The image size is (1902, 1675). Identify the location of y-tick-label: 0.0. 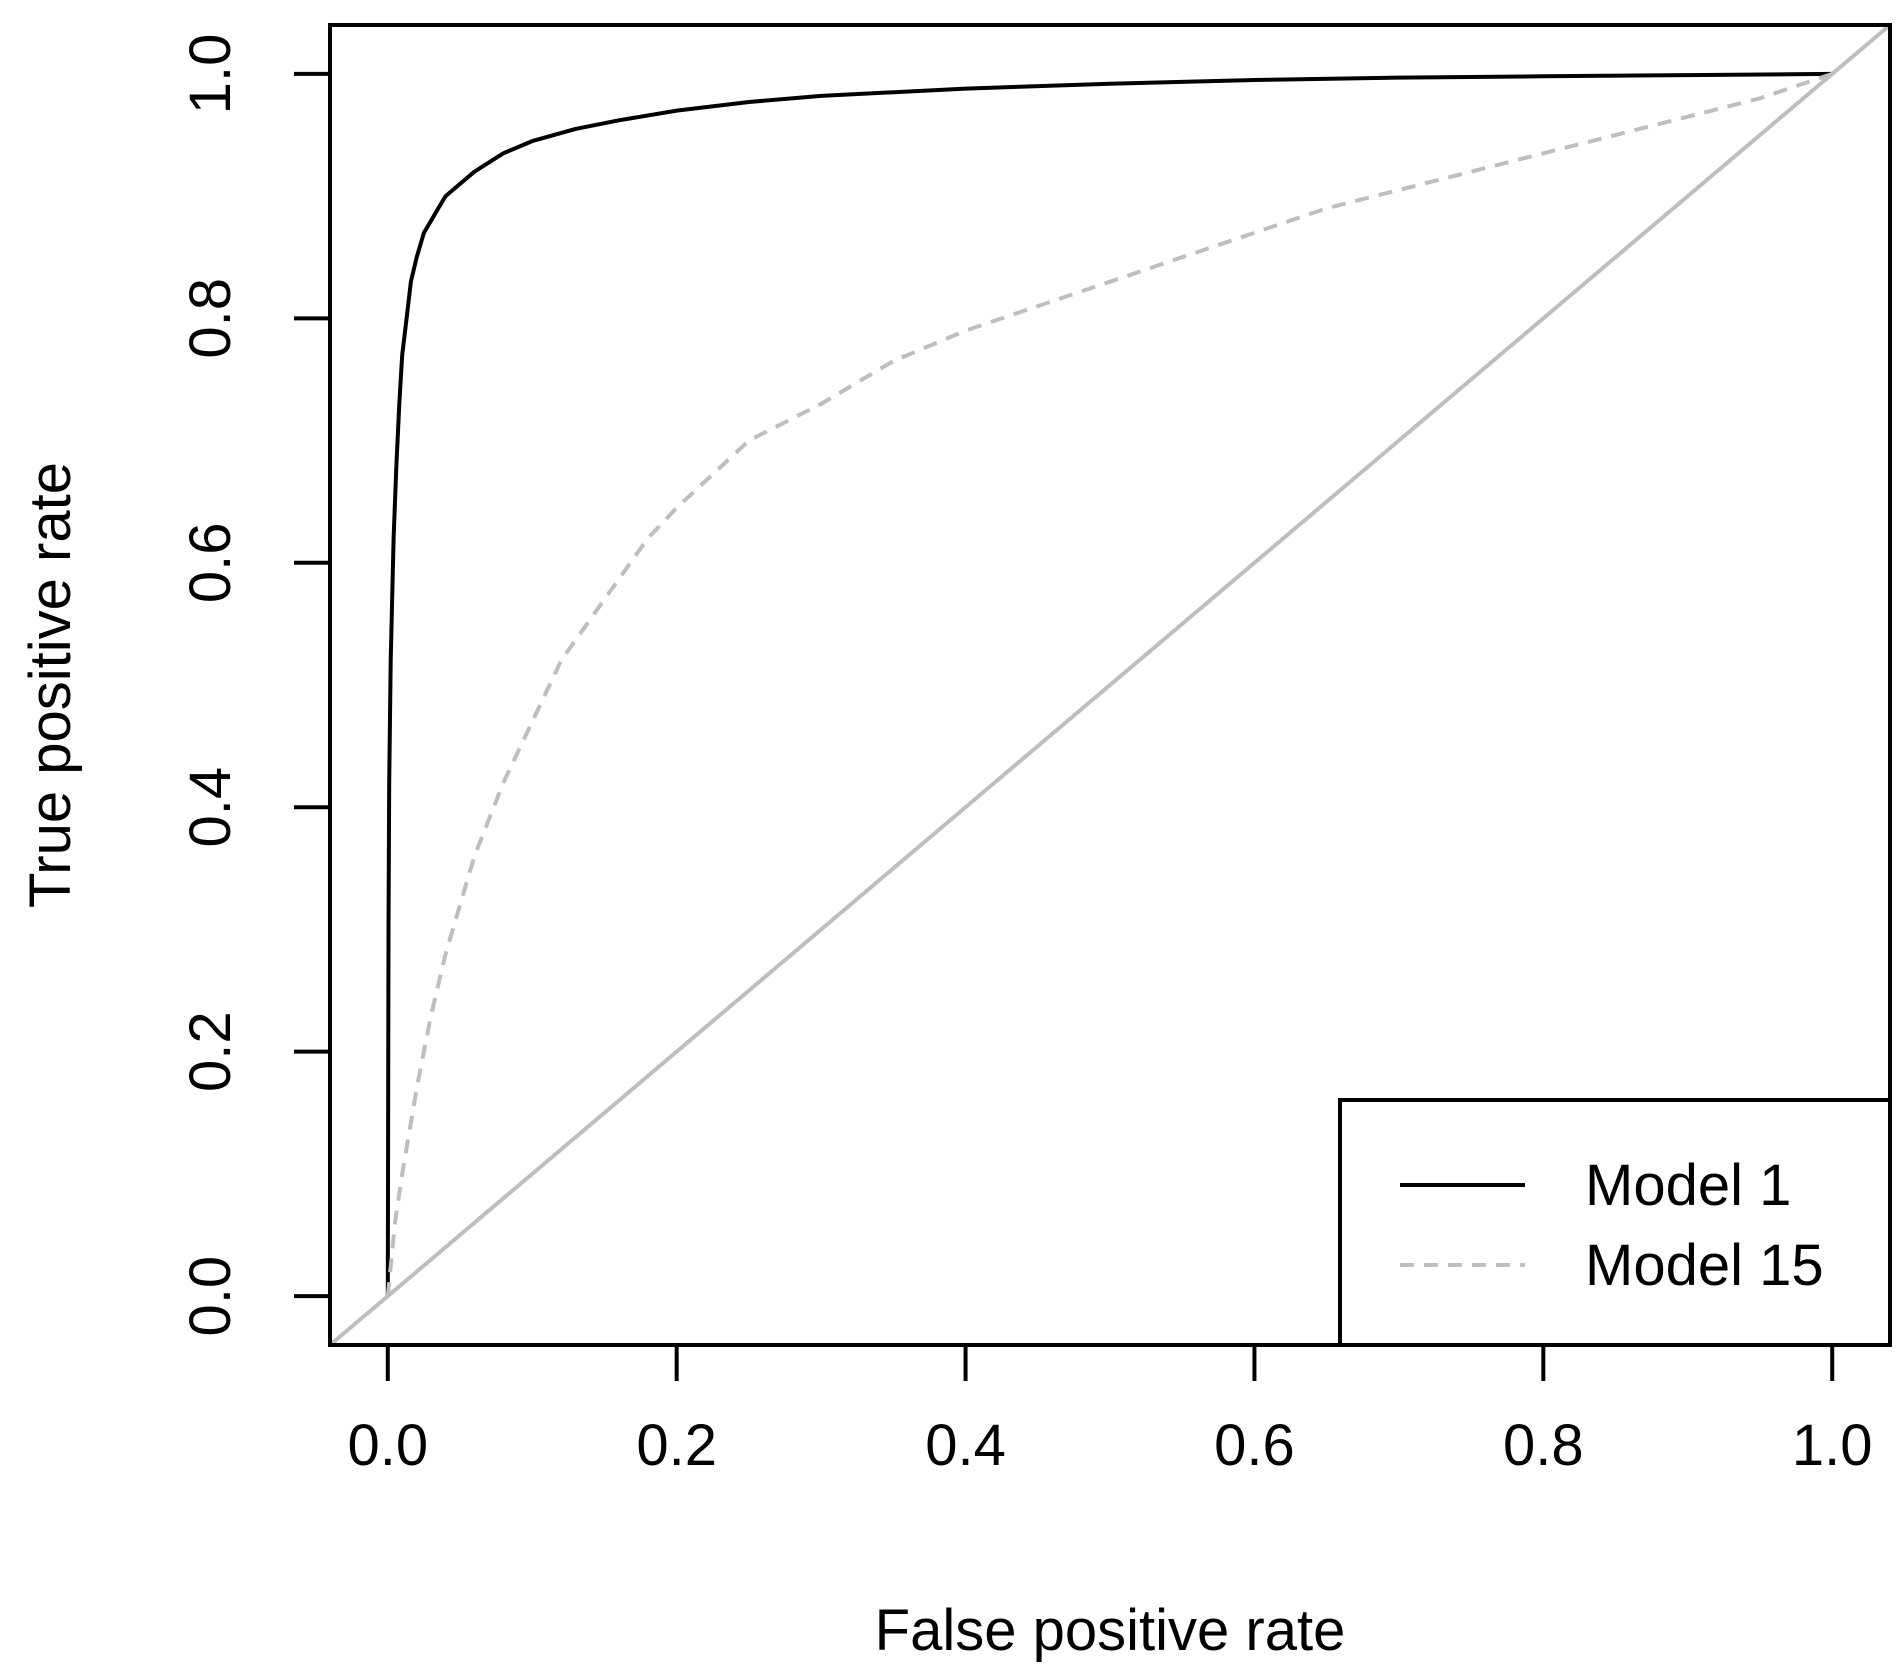
(210, 1296).